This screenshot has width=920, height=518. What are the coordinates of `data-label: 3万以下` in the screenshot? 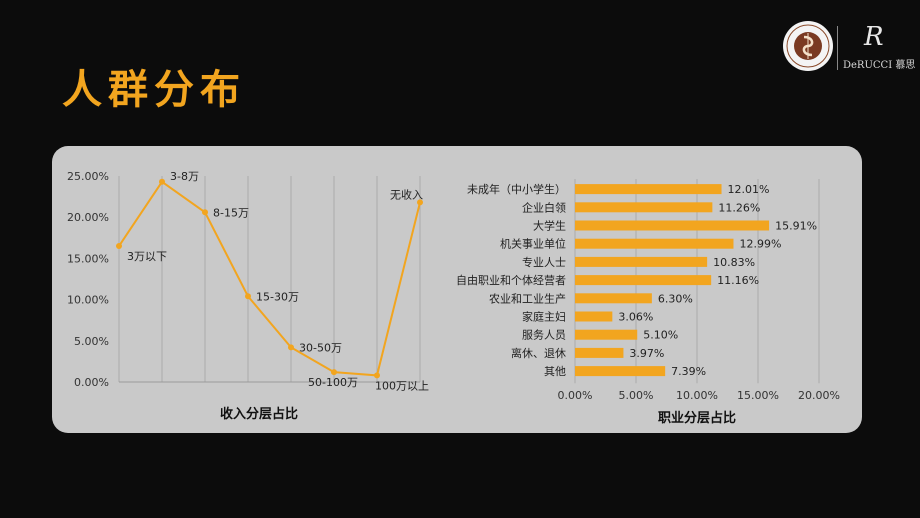 It's located at (147, 256).